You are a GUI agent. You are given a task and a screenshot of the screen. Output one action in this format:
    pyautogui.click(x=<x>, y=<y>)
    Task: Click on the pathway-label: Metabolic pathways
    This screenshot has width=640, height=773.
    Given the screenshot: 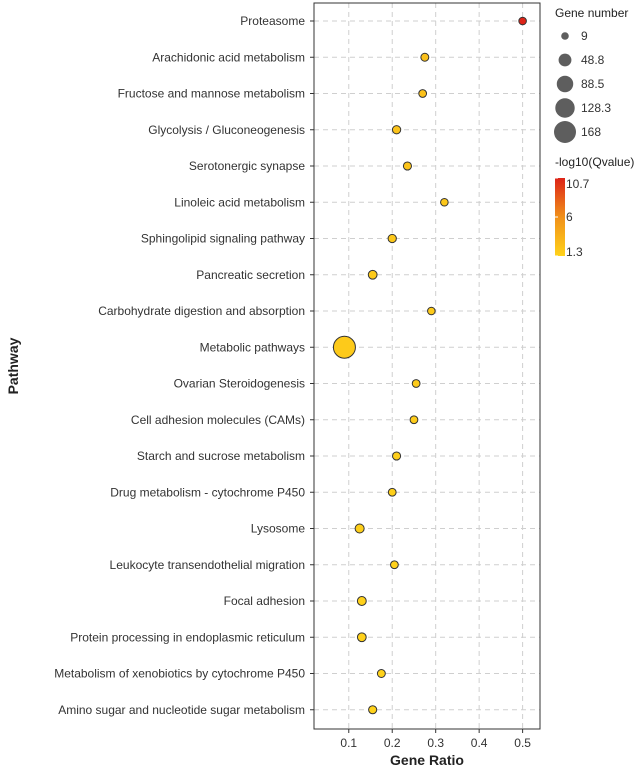 What is the action you would take?
    pyautogui.click(x=252, y=347)
    